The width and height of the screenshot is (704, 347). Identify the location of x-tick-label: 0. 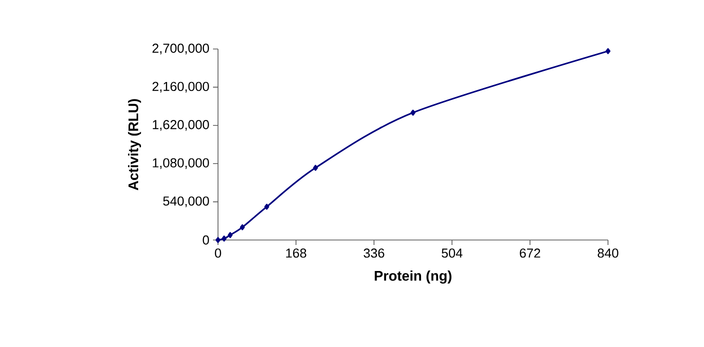
(218, 253).